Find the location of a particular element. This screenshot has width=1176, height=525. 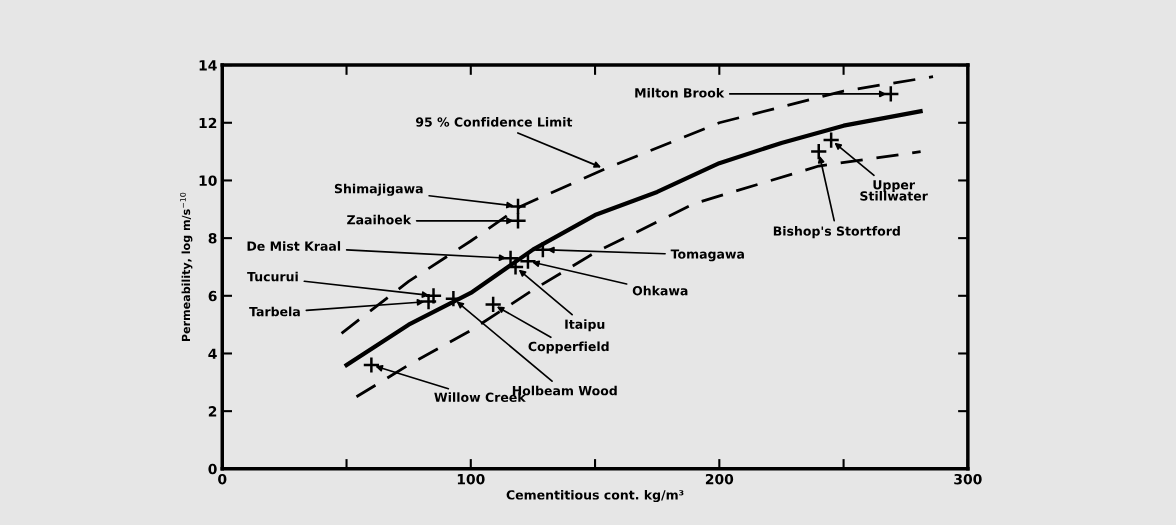

annotation: Ohkawa is located at coordinates (660, 290).